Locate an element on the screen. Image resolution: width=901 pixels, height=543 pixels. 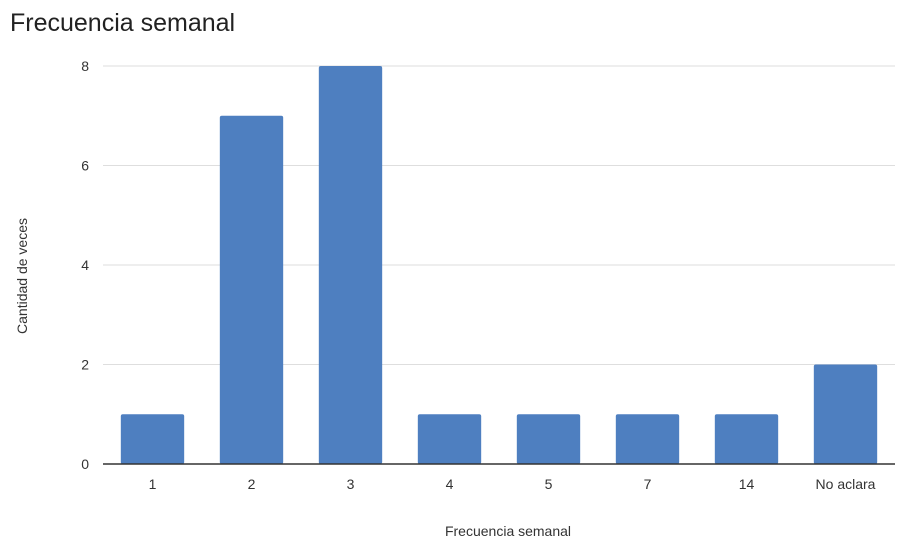
y-axis-label: Cantidad de veces is located at coordinates (22, 276).